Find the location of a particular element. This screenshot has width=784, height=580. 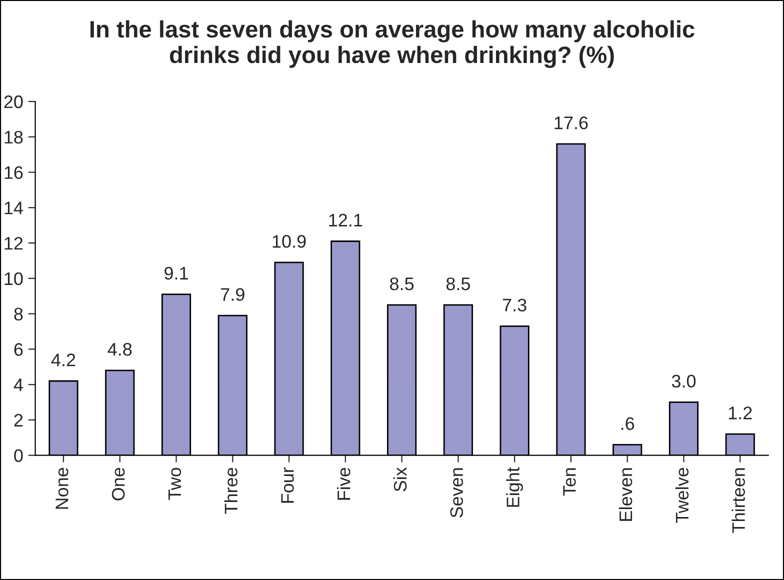

data-label: 3.0 is located at coordinates (684, 381).